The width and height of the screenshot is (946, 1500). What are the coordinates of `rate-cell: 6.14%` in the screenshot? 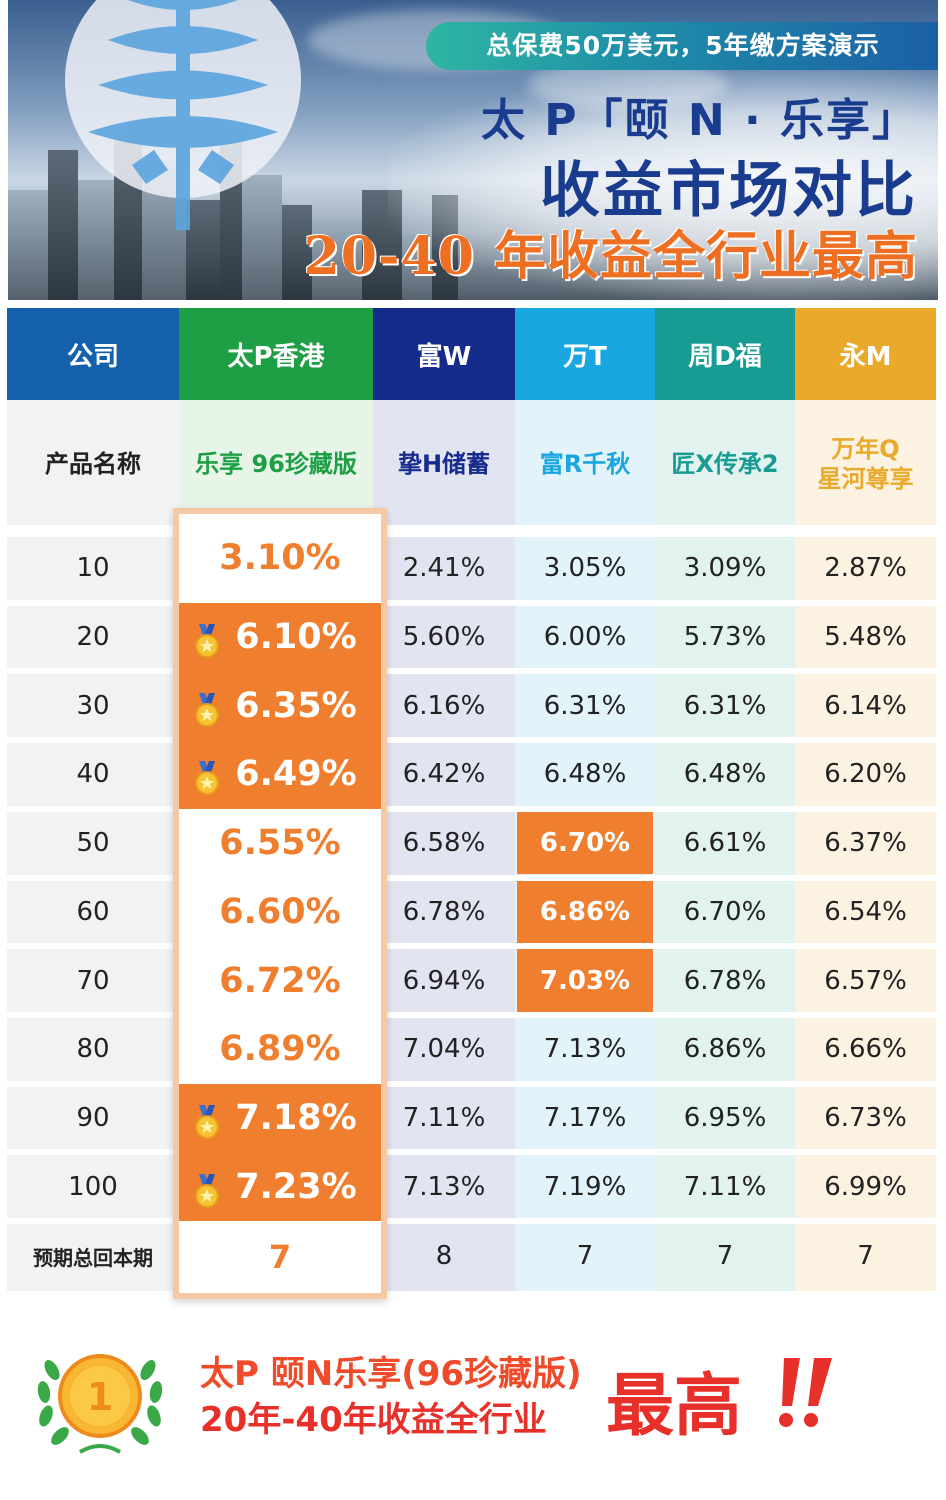 It's located at (865, 705).